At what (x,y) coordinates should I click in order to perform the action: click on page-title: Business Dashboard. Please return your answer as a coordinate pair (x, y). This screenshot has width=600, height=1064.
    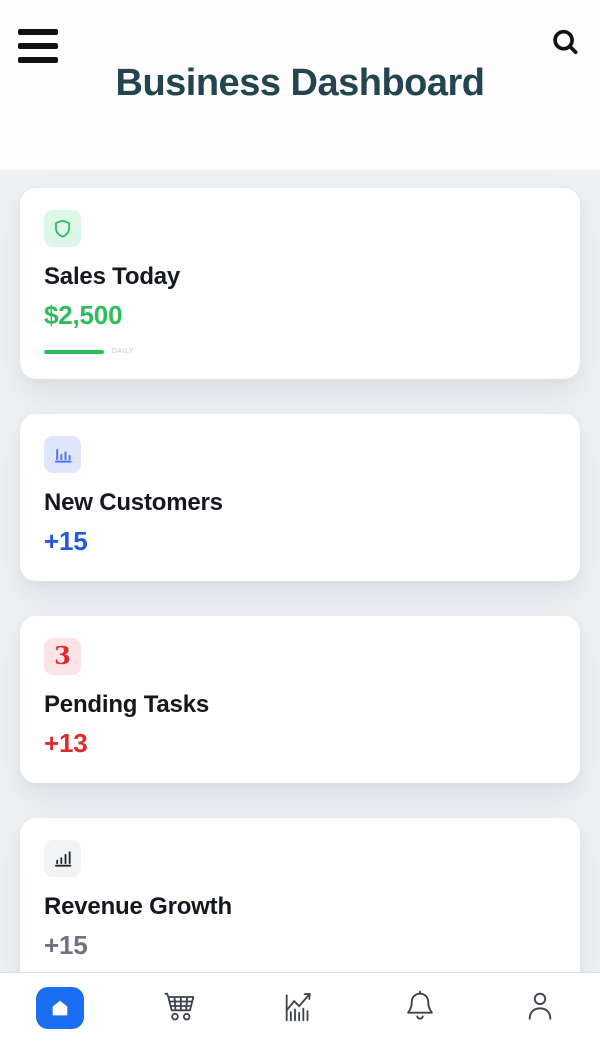
    Looking at the image, I should click on (300, 83).